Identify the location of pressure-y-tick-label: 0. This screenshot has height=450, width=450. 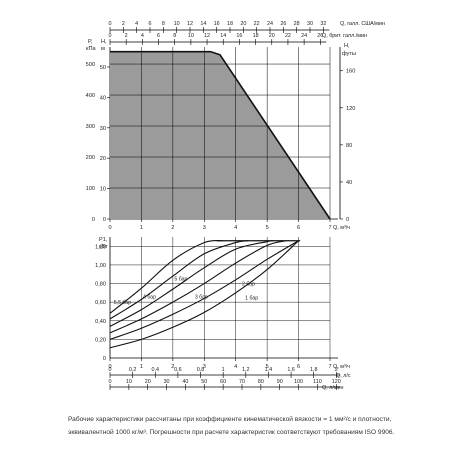
(93, 220).